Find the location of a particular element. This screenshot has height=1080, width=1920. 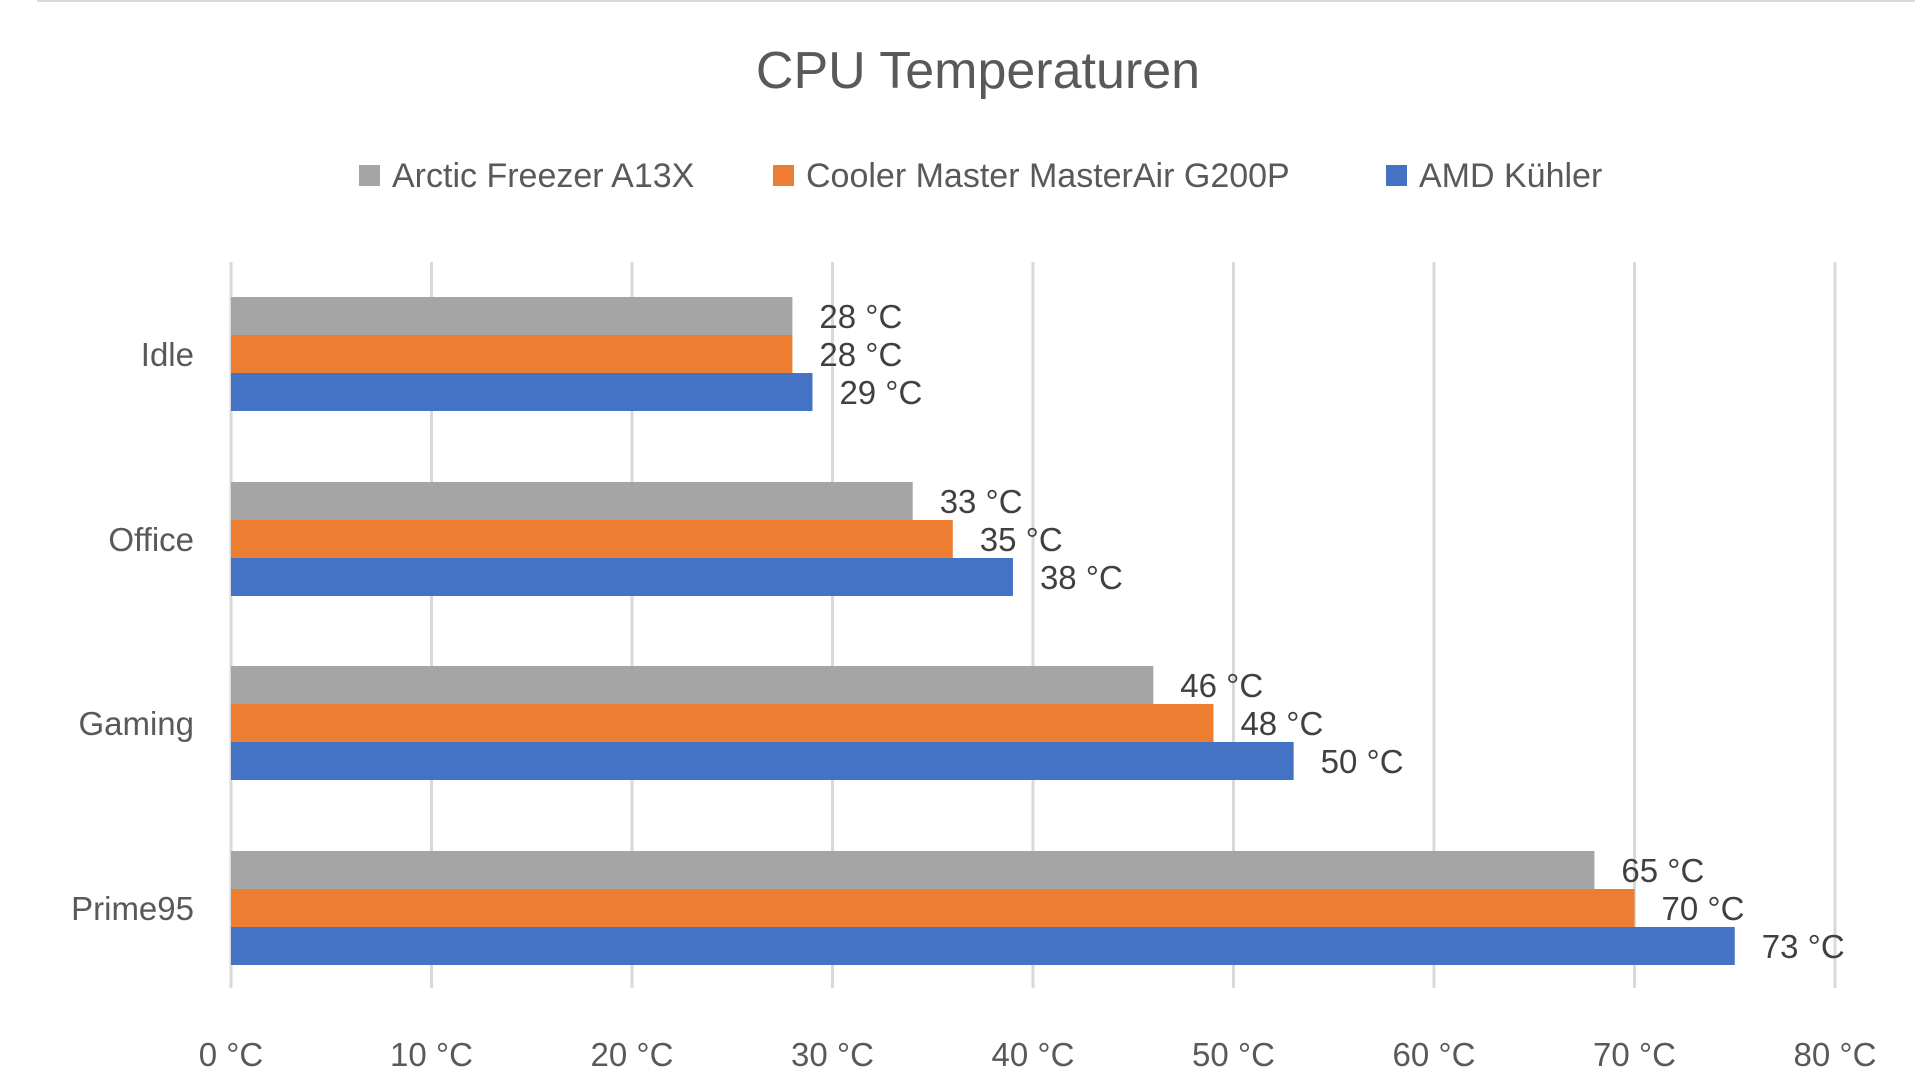

x-tick-label: 80 °C is located at coordinates (1835, 1054).